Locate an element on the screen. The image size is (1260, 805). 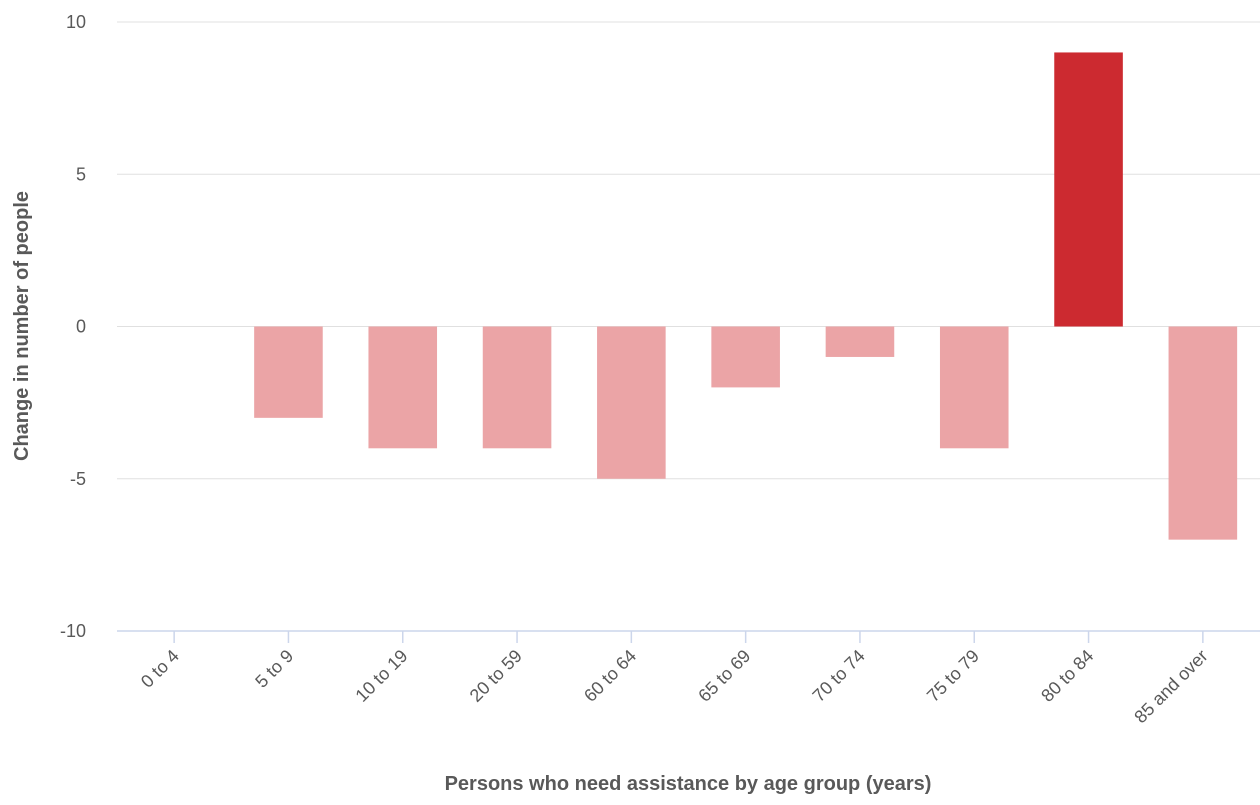
x-tick-label: 20 to 59 is located at coordinates (496, 676).